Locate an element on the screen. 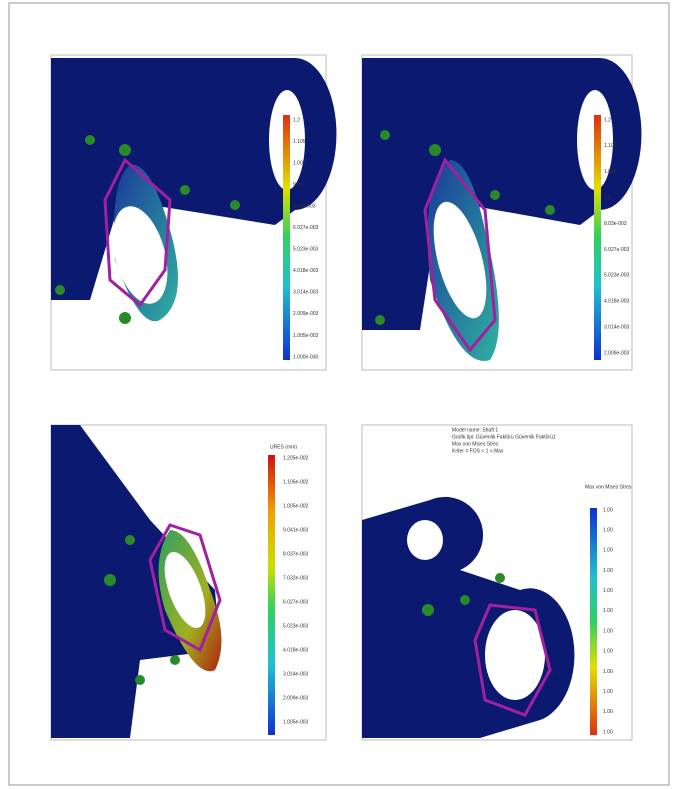 The width and height of the screenshot is (676, 789). legend-label: 1.005e-002 is located at coordinates (296, 506).